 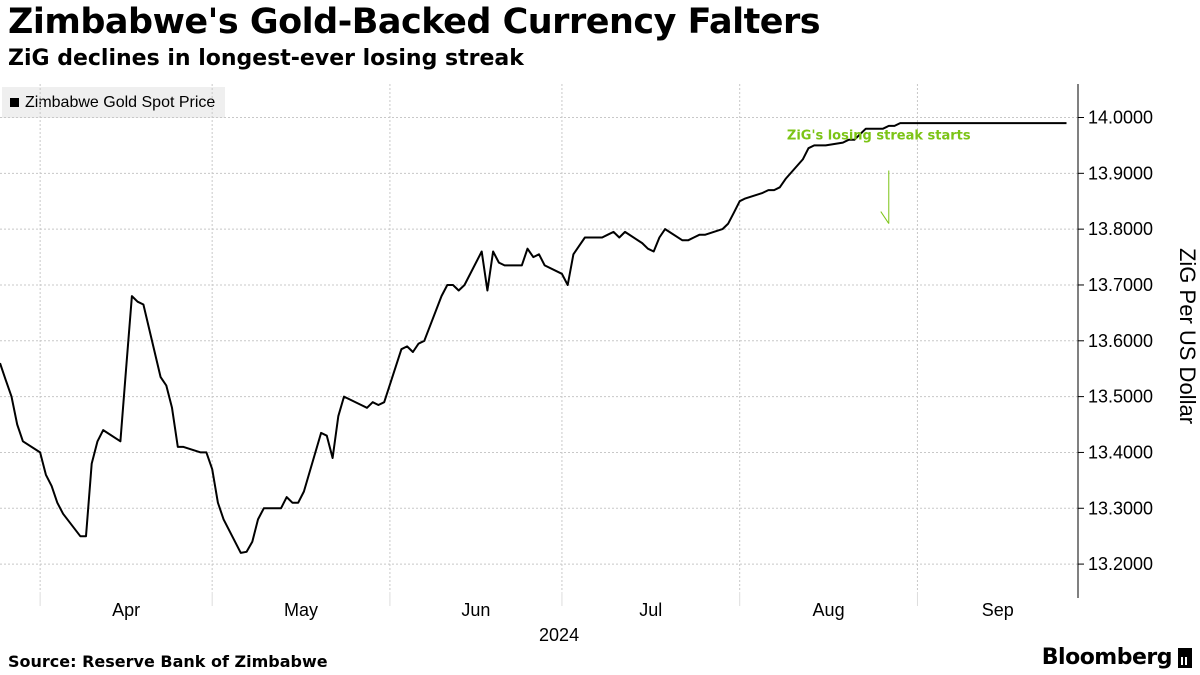 What do you see at coordinates (1120, 173) in the screenshot?
I see `y-tick-label: 13.9000` at bounding box center [1120, 173].